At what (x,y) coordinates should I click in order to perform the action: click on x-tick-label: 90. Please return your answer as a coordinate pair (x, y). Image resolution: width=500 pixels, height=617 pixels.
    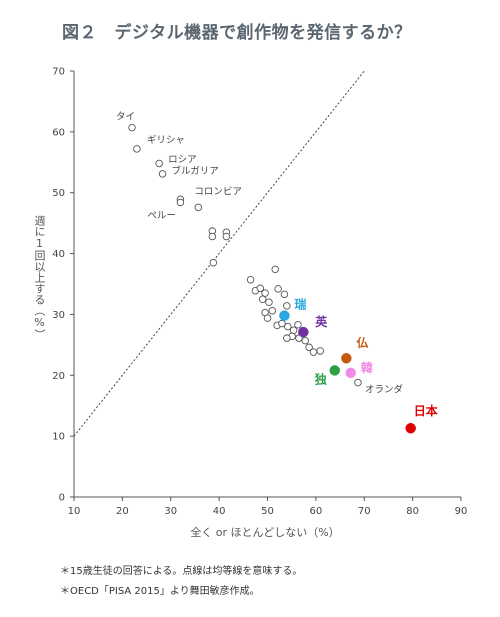
    Looking at the image, I should click on (461, 511).